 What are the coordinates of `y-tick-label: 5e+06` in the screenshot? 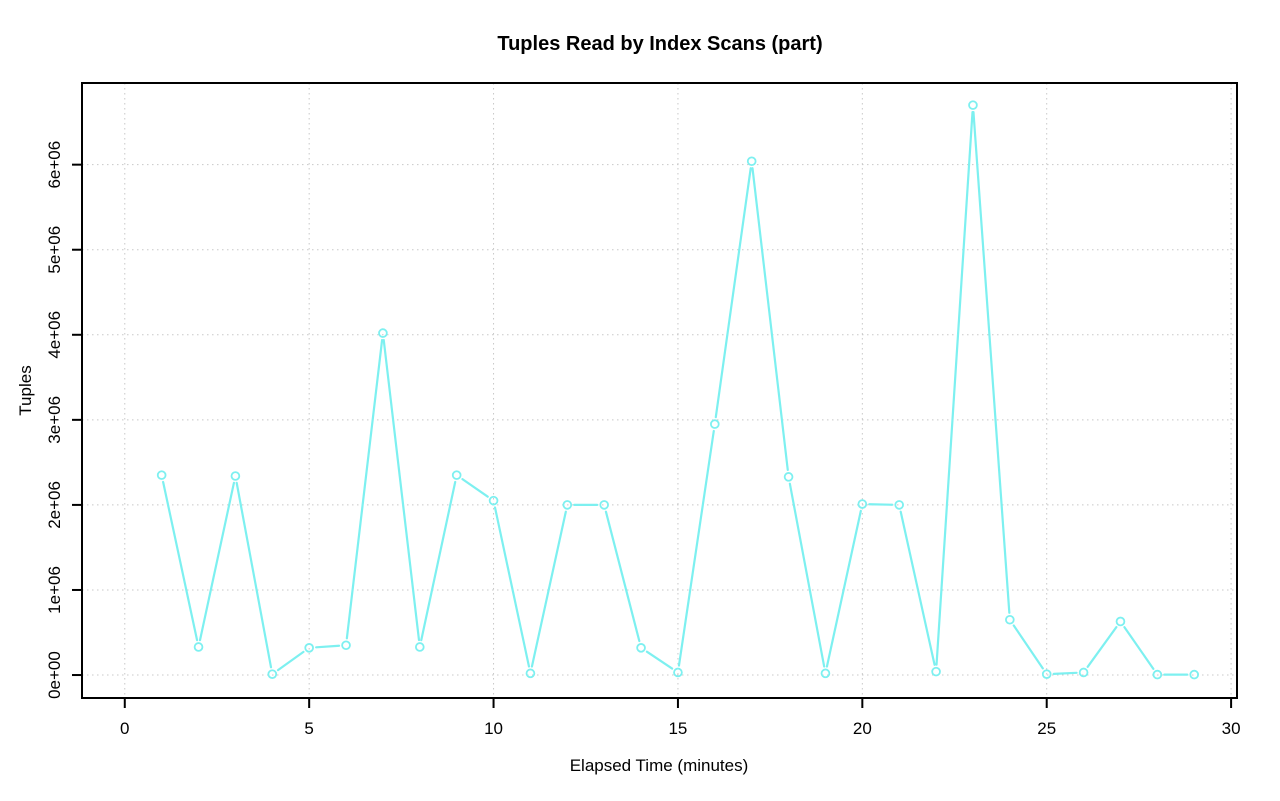 It's located at (54, 250).